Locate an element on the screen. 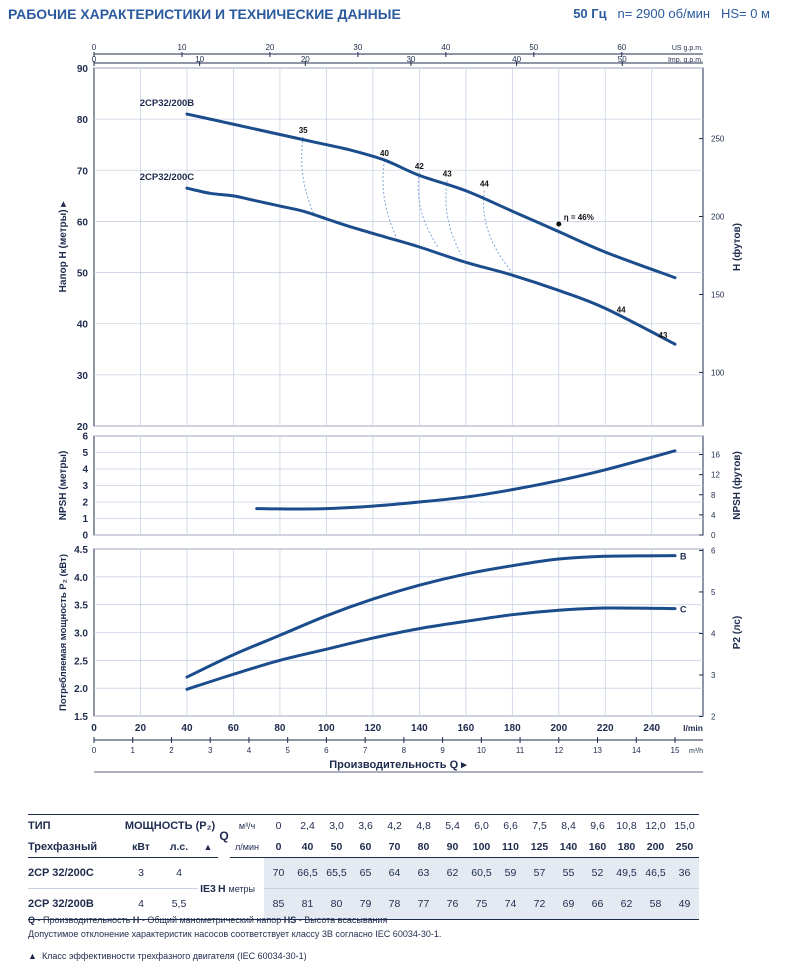 The image size is (800, 966). h-value: 76 is located at coordinates (452, 904).